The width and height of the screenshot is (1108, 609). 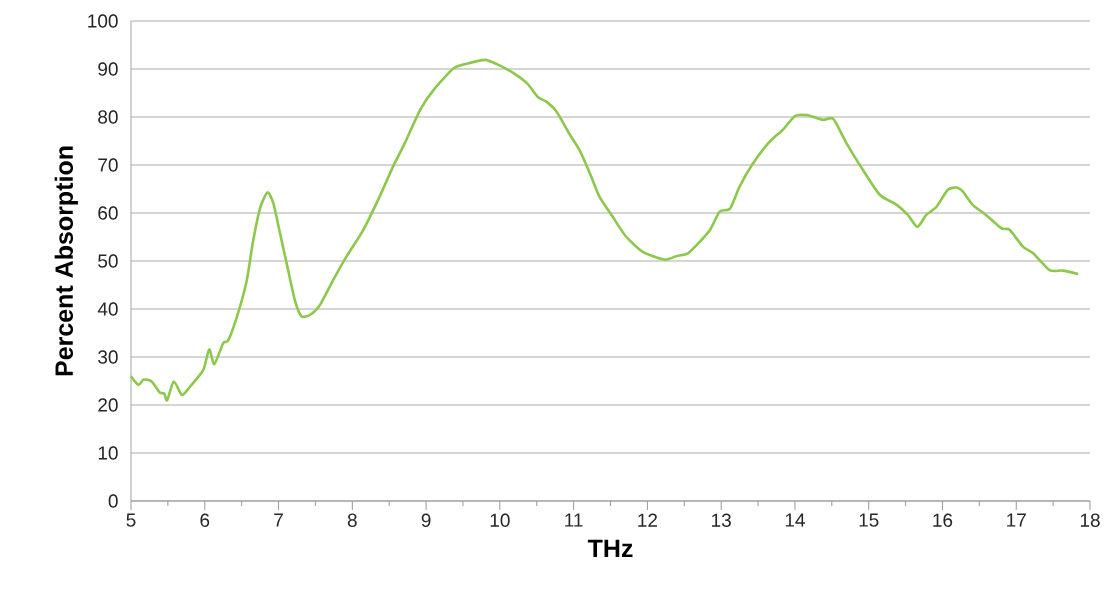 I want to click on y-tick-label: 50, so click(x=108, y=261).